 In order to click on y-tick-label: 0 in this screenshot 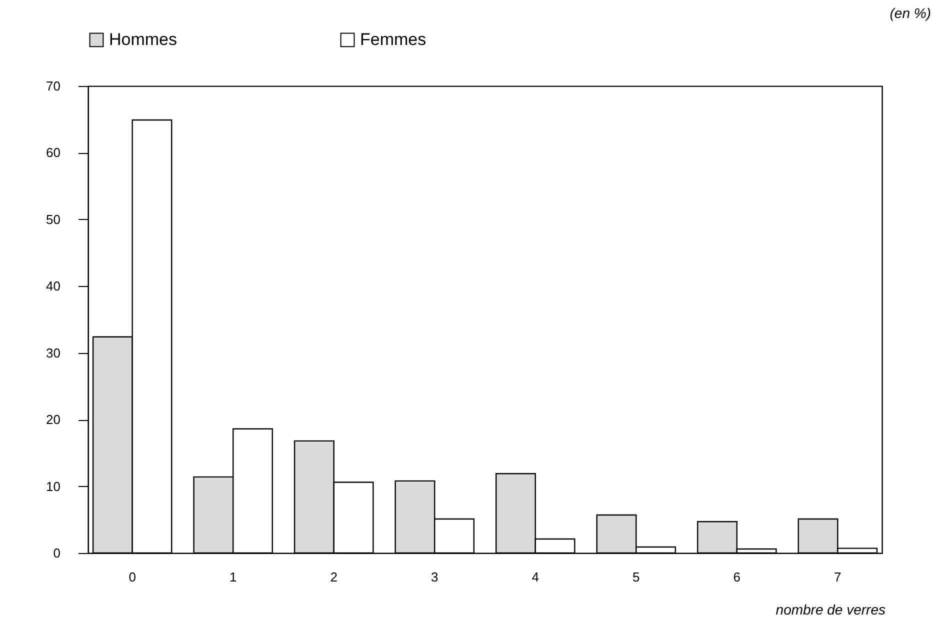, I will do `click(56, 553)`.